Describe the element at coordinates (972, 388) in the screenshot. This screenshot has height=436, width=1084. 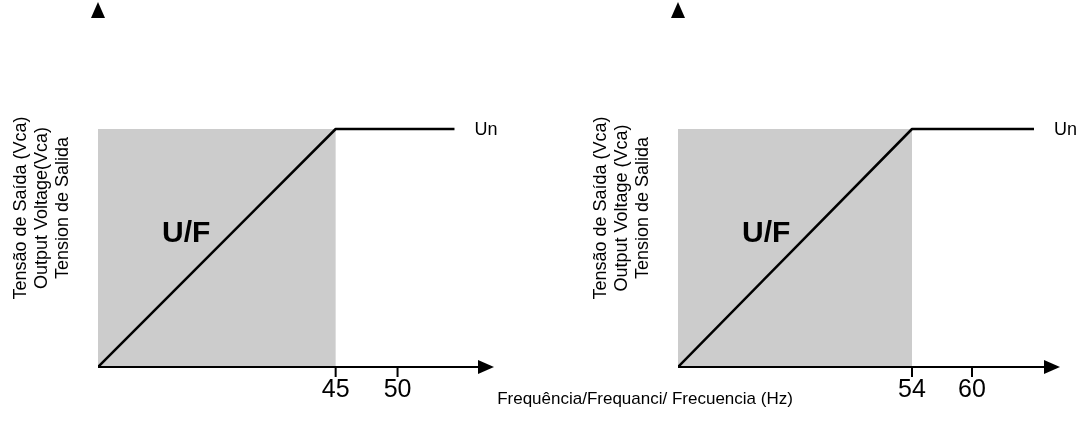
I see `x-tick-label: 60` at that location.